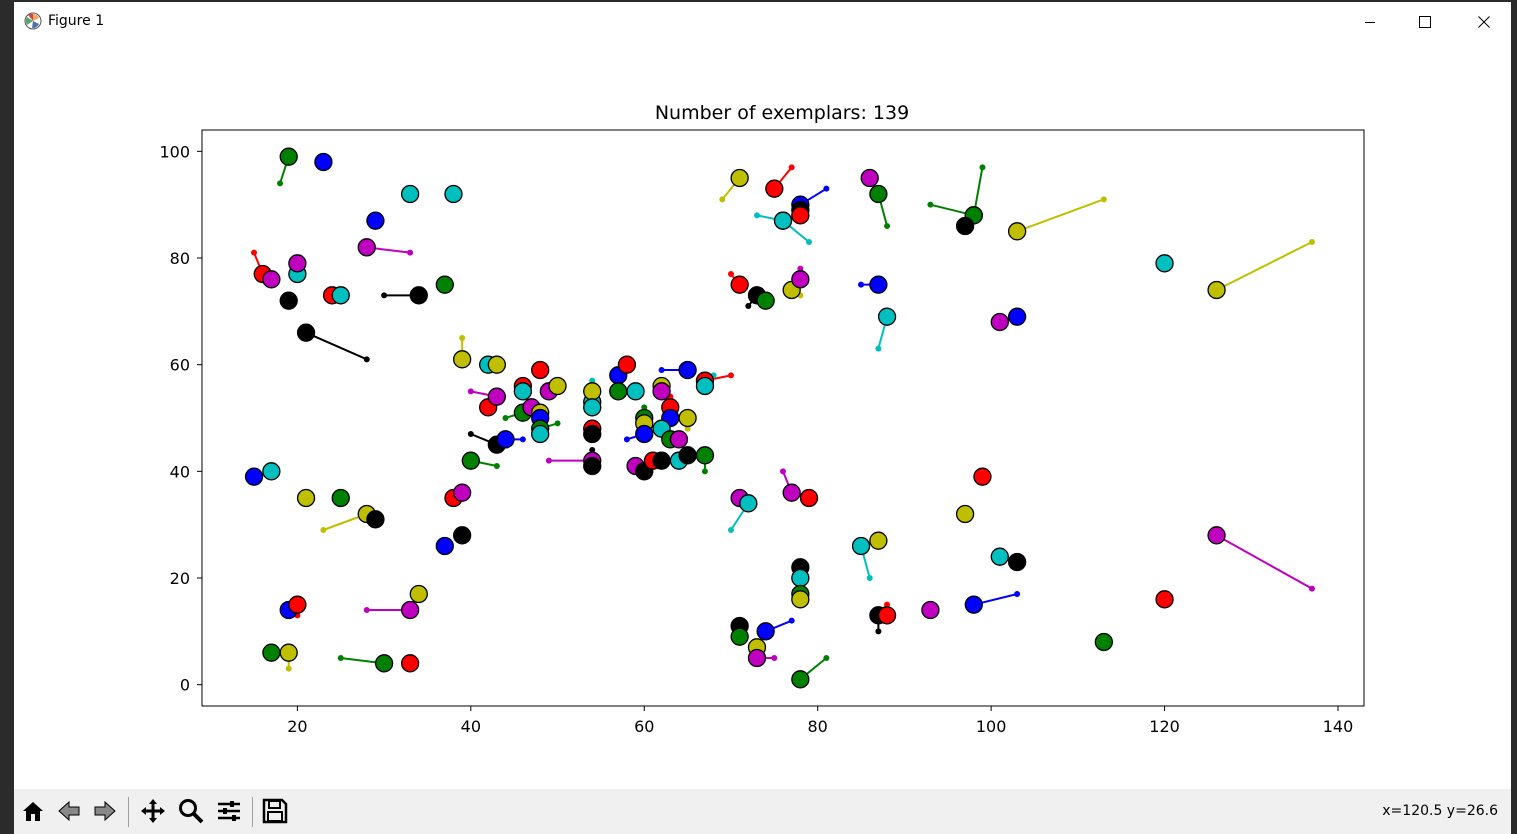 This screenshot has height=834, width=1517. I want to click on y-tick-label: 60, so click(180, 365).